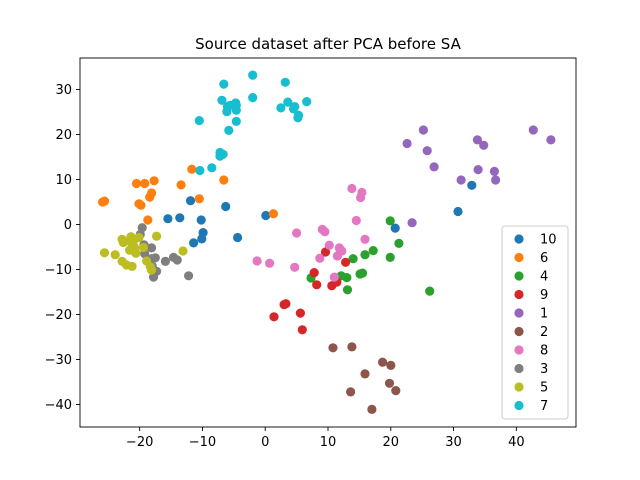 This screenshot has width=640, height=480. What do you see at coordinates (544, 277) in the screenshot?
I see `legend-label-4: 4` at bounding box center [544, 277].